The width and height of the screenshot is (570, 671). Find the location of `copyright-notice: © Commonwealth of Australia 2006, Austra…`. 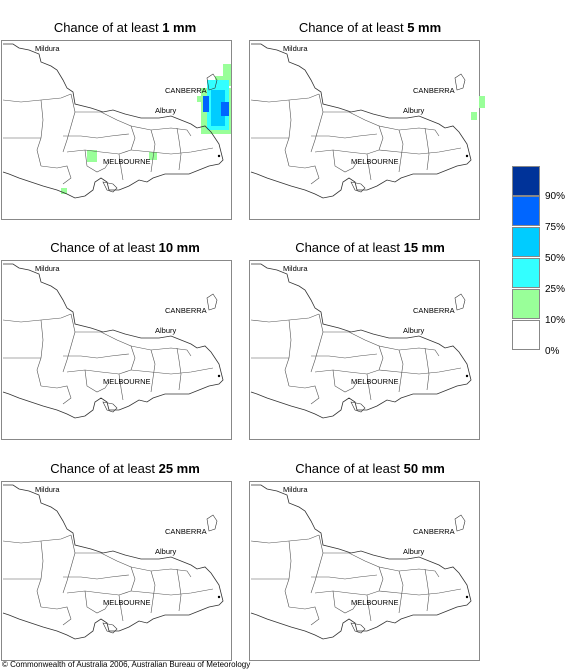

copyright-notice: © Commonwealth of Australia 2006, Austra… is located at coordinates (126, 664).